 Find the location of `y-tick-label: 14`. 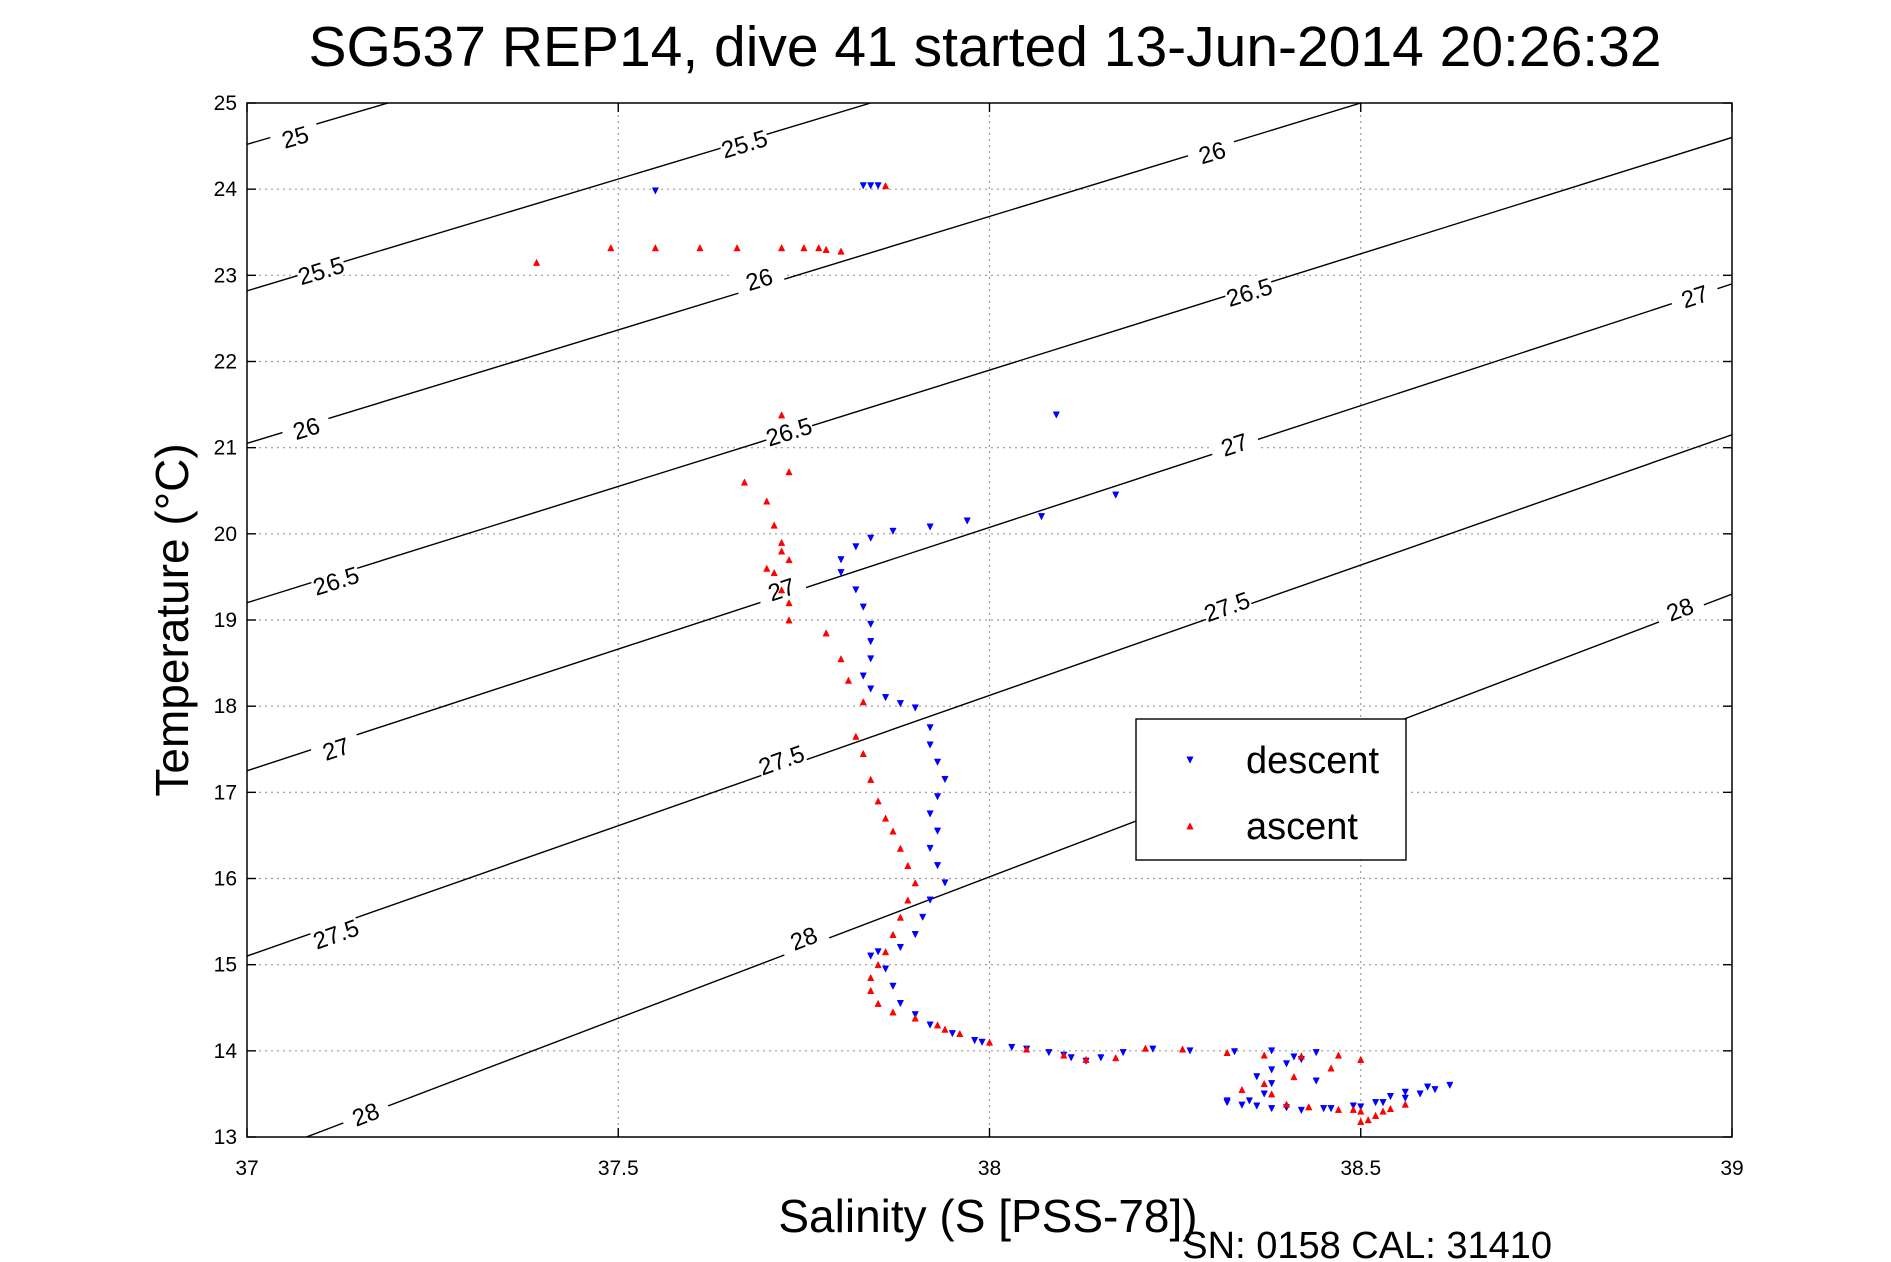

y-tick-label: 14 is located at coordinates (226, 1051).